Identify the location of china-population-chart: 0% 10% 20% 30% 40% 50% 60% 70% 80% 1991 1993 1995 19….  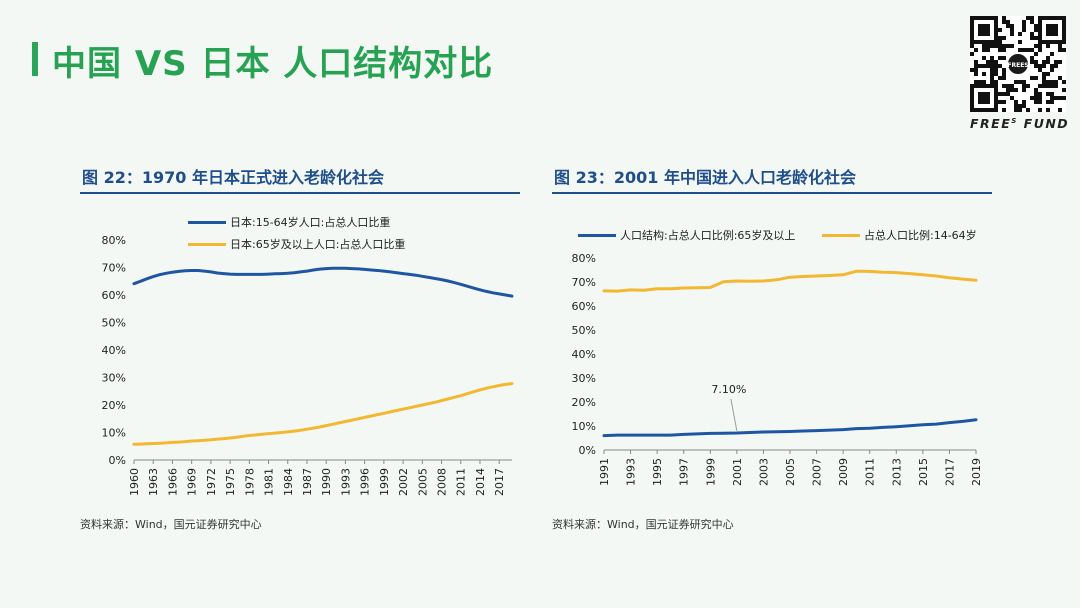
(777, 369).